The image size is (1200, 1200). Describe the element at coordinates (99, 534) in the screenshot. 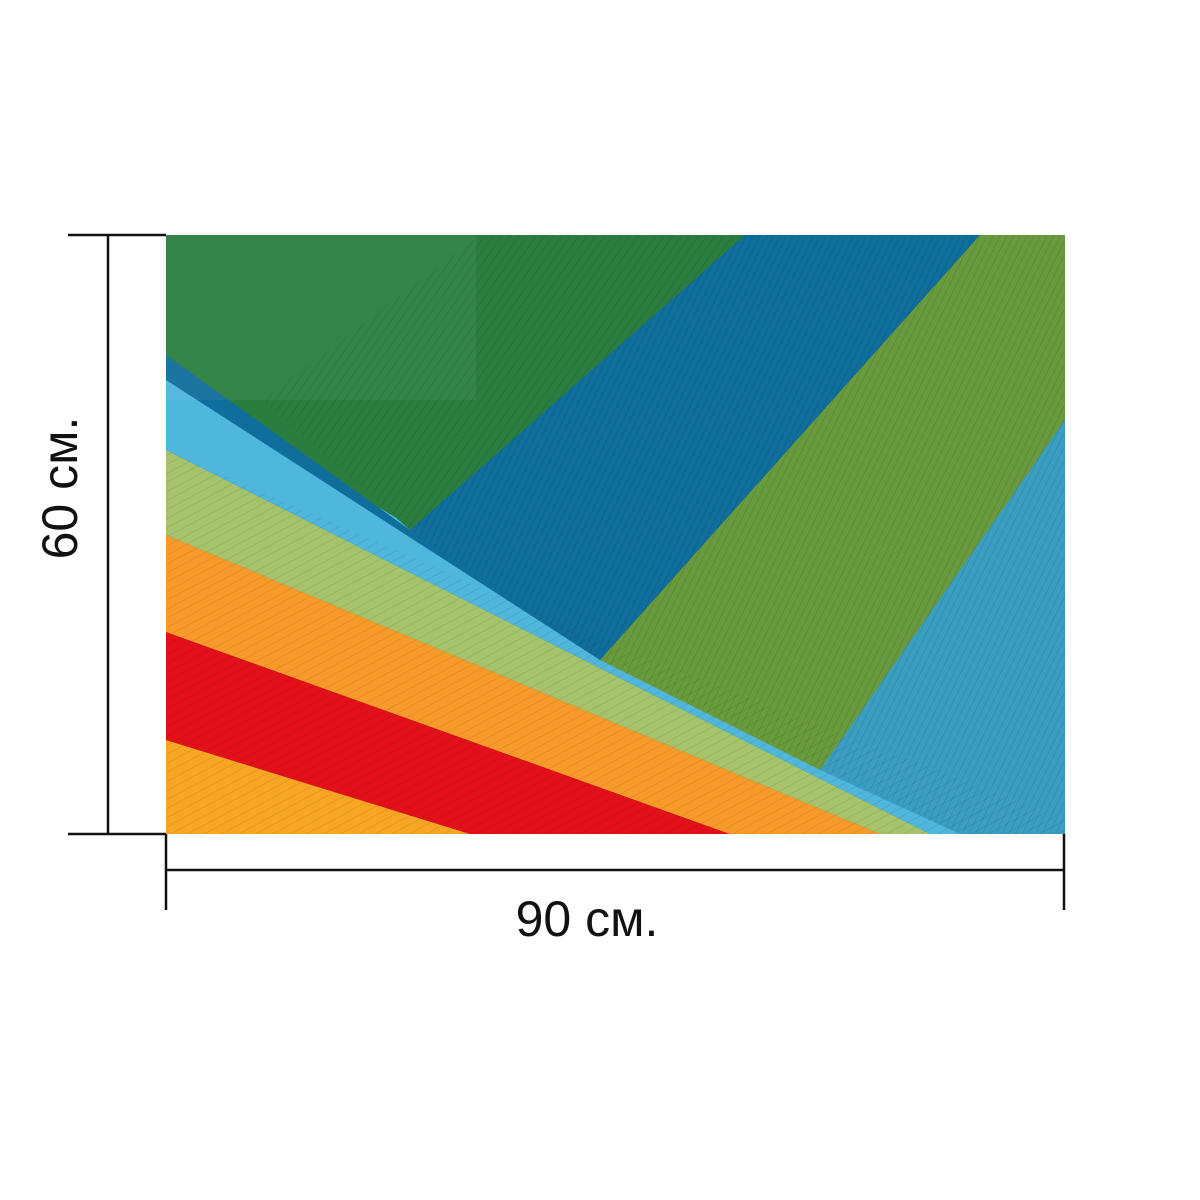

I see `height-dimension: 60 см.` at that location.